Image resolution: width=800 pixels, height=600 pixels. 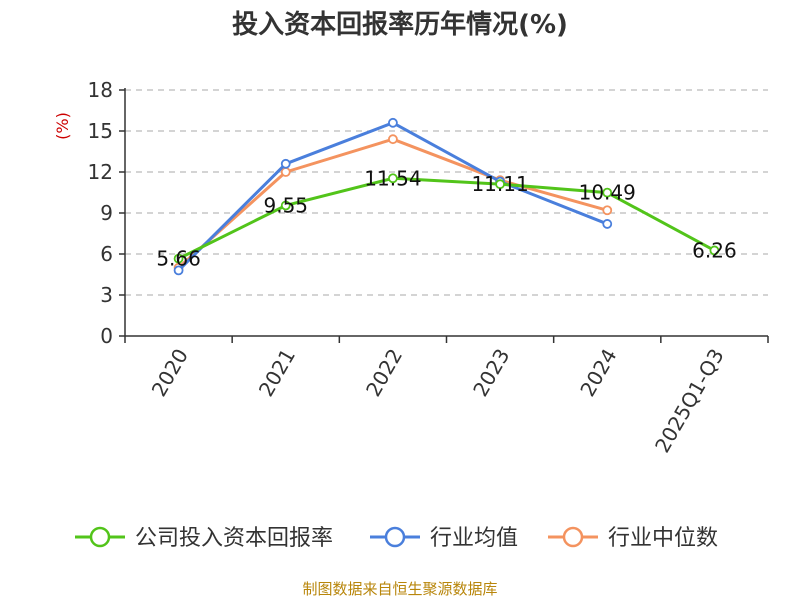 I want to click on y-tick-labels: 0 3 6 9 12 15 18, so click(x=100, y=213).